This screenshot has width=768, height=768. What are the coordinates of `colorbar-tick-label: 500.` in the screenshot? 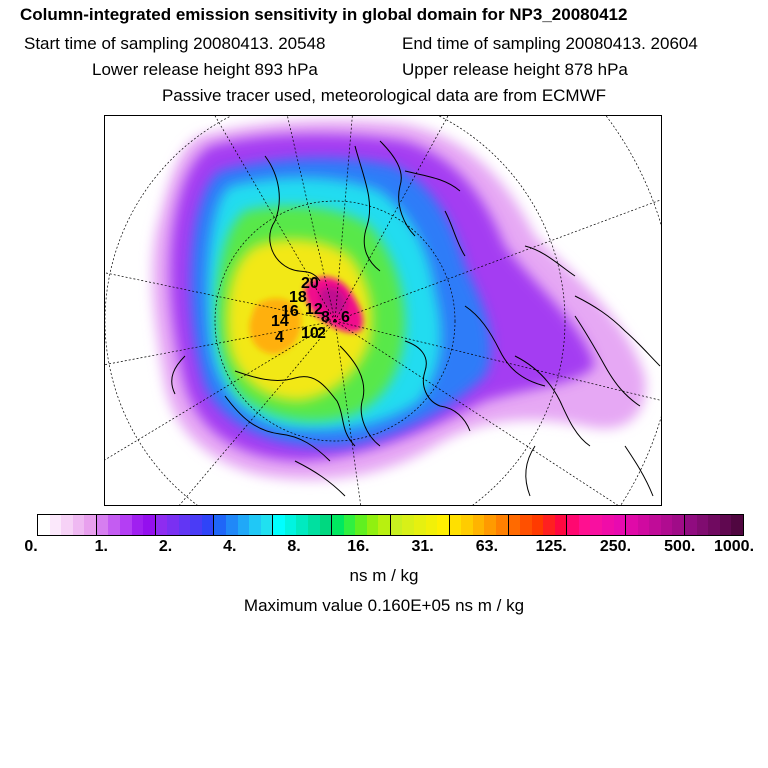 It's located at (680, 546).